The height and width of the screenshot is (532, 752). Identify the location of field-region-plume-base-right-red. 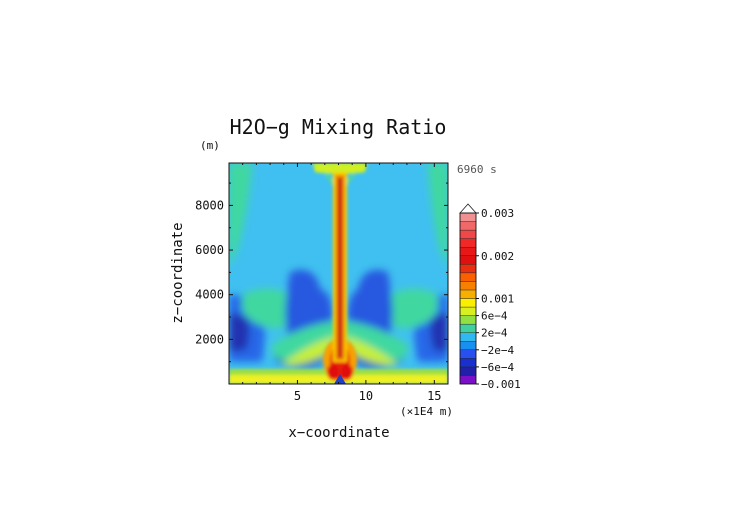
(347, 372).